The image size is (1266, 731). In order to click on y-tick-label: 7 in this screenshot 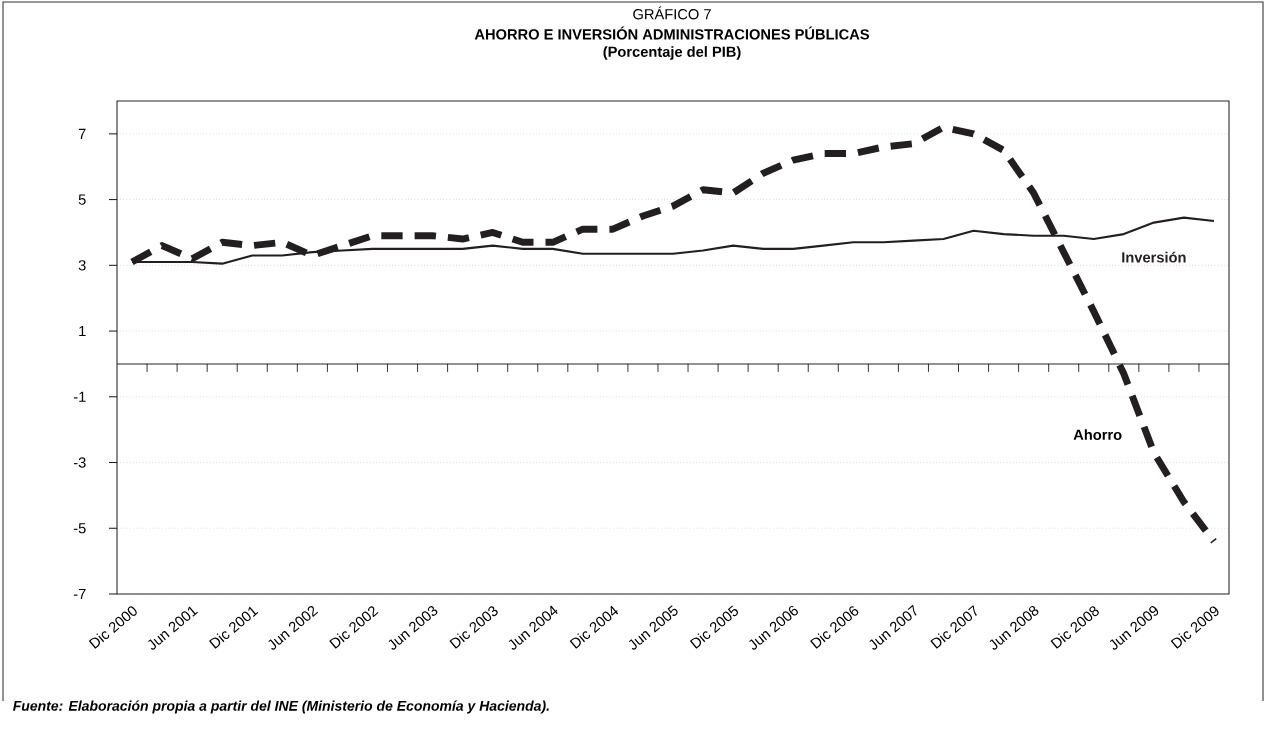, I will do `click(82, 133)`.